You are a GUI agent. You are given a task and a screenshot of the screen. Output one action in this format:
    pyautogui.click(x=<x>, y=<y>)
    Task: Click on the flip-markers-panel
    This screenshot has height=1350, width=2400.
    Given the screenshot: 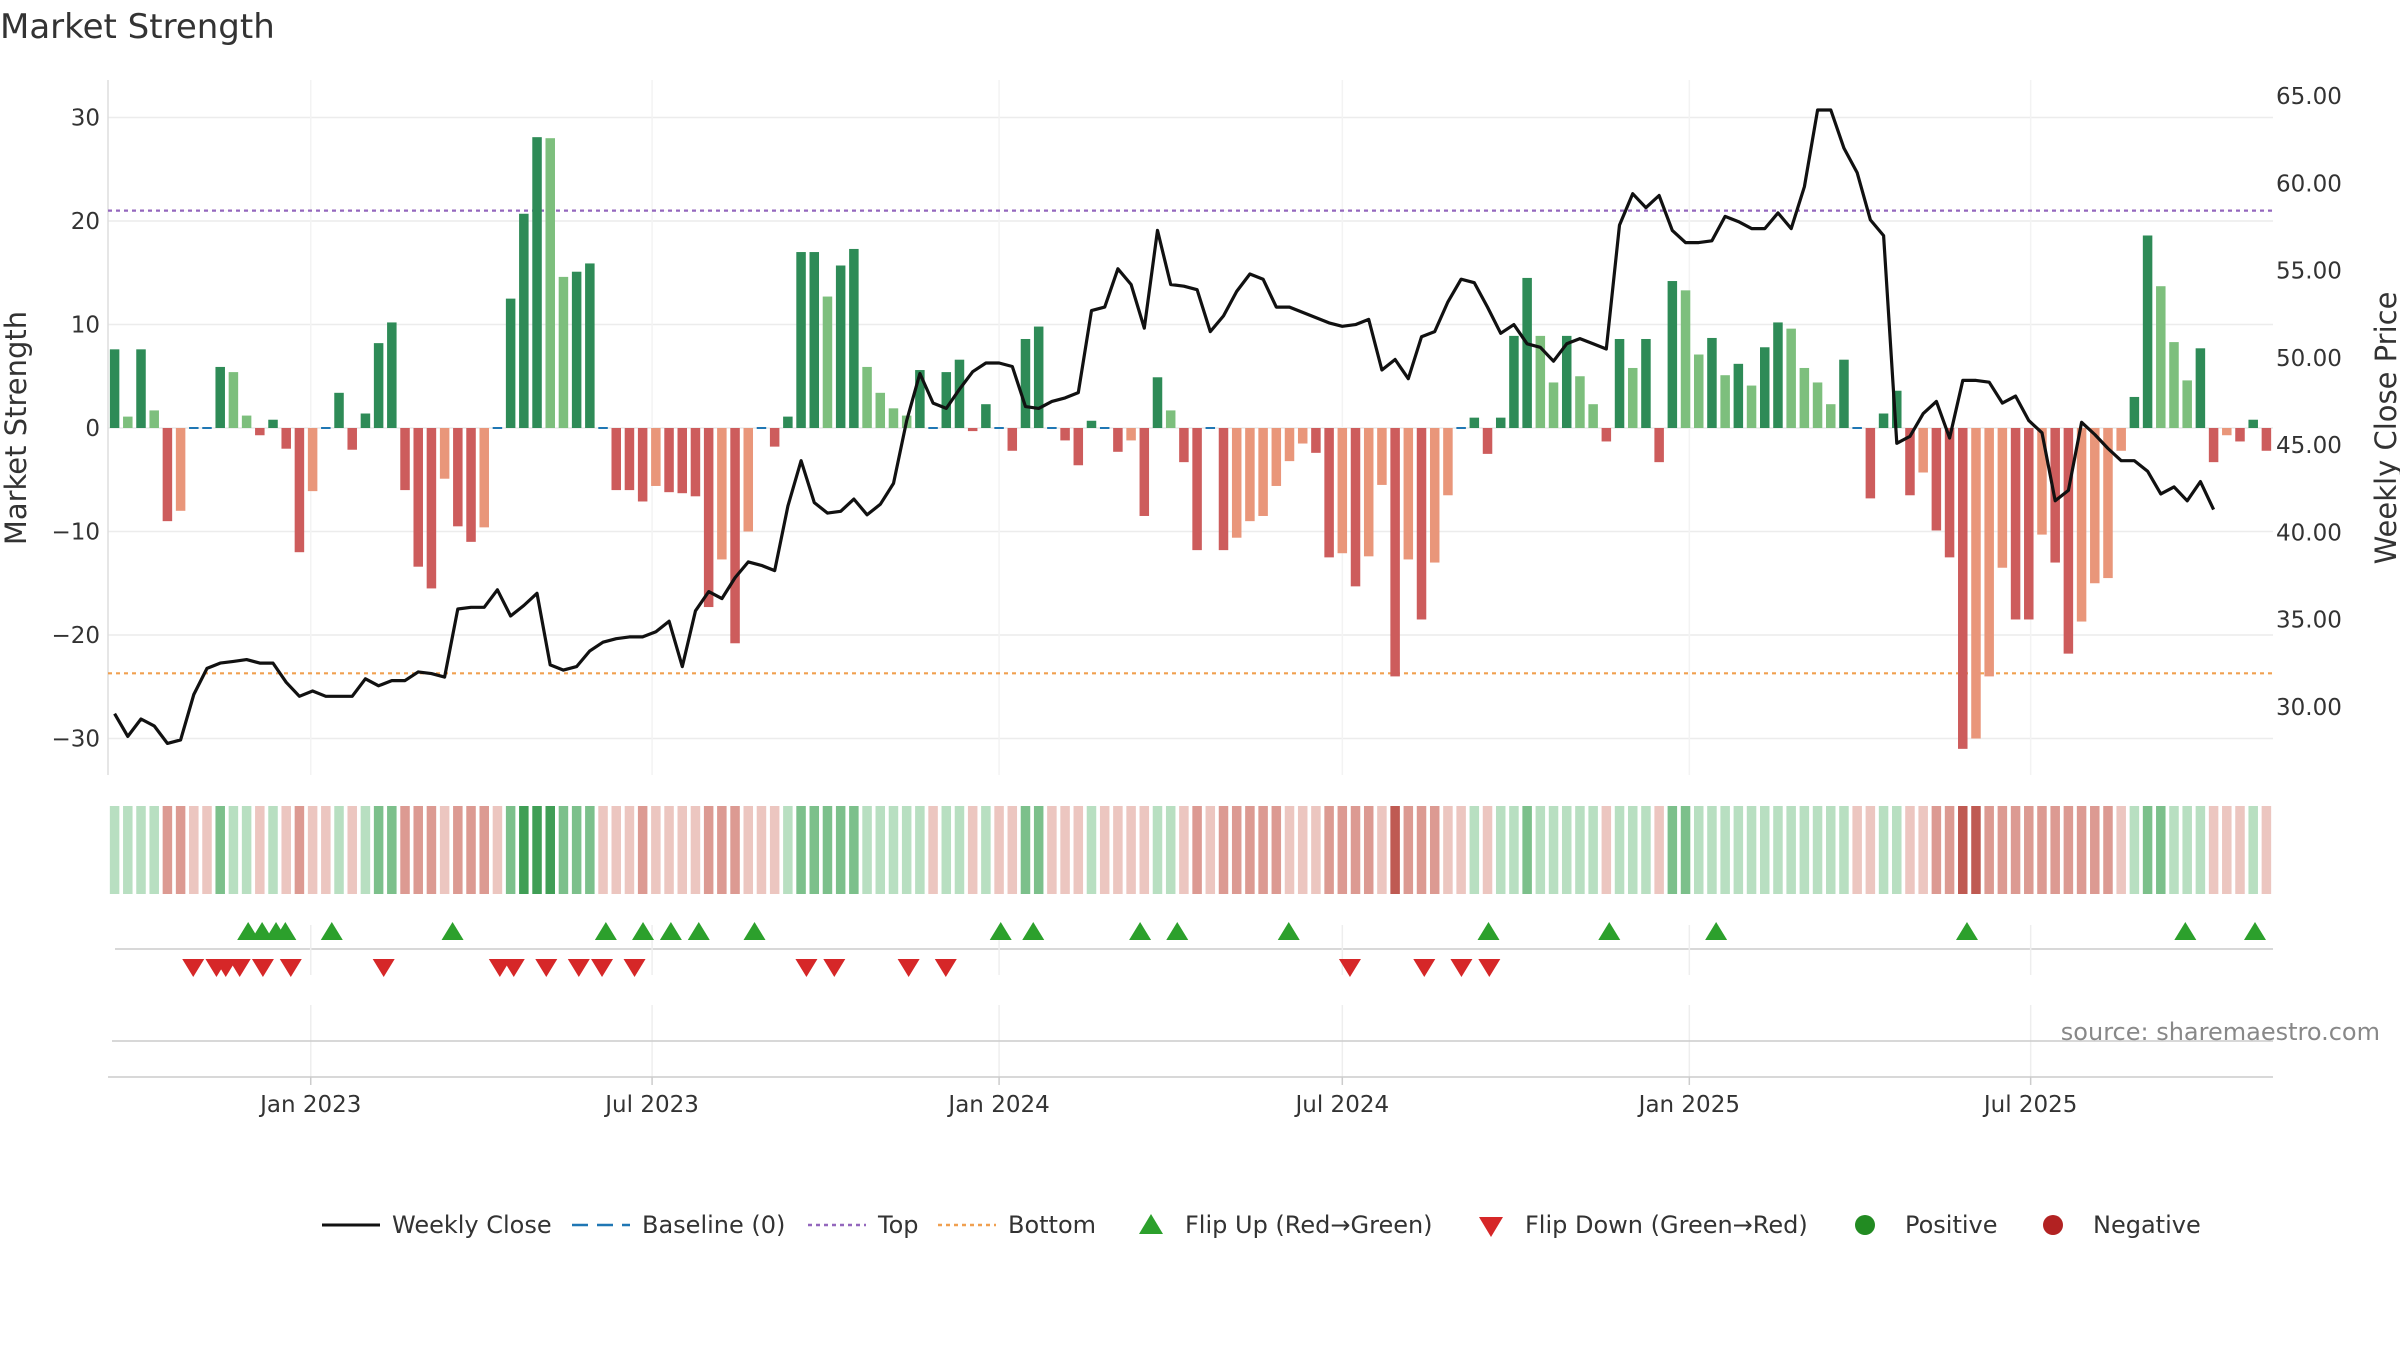 What is the action you would take?
    pyautogui.click(x=1194, y=949)
    